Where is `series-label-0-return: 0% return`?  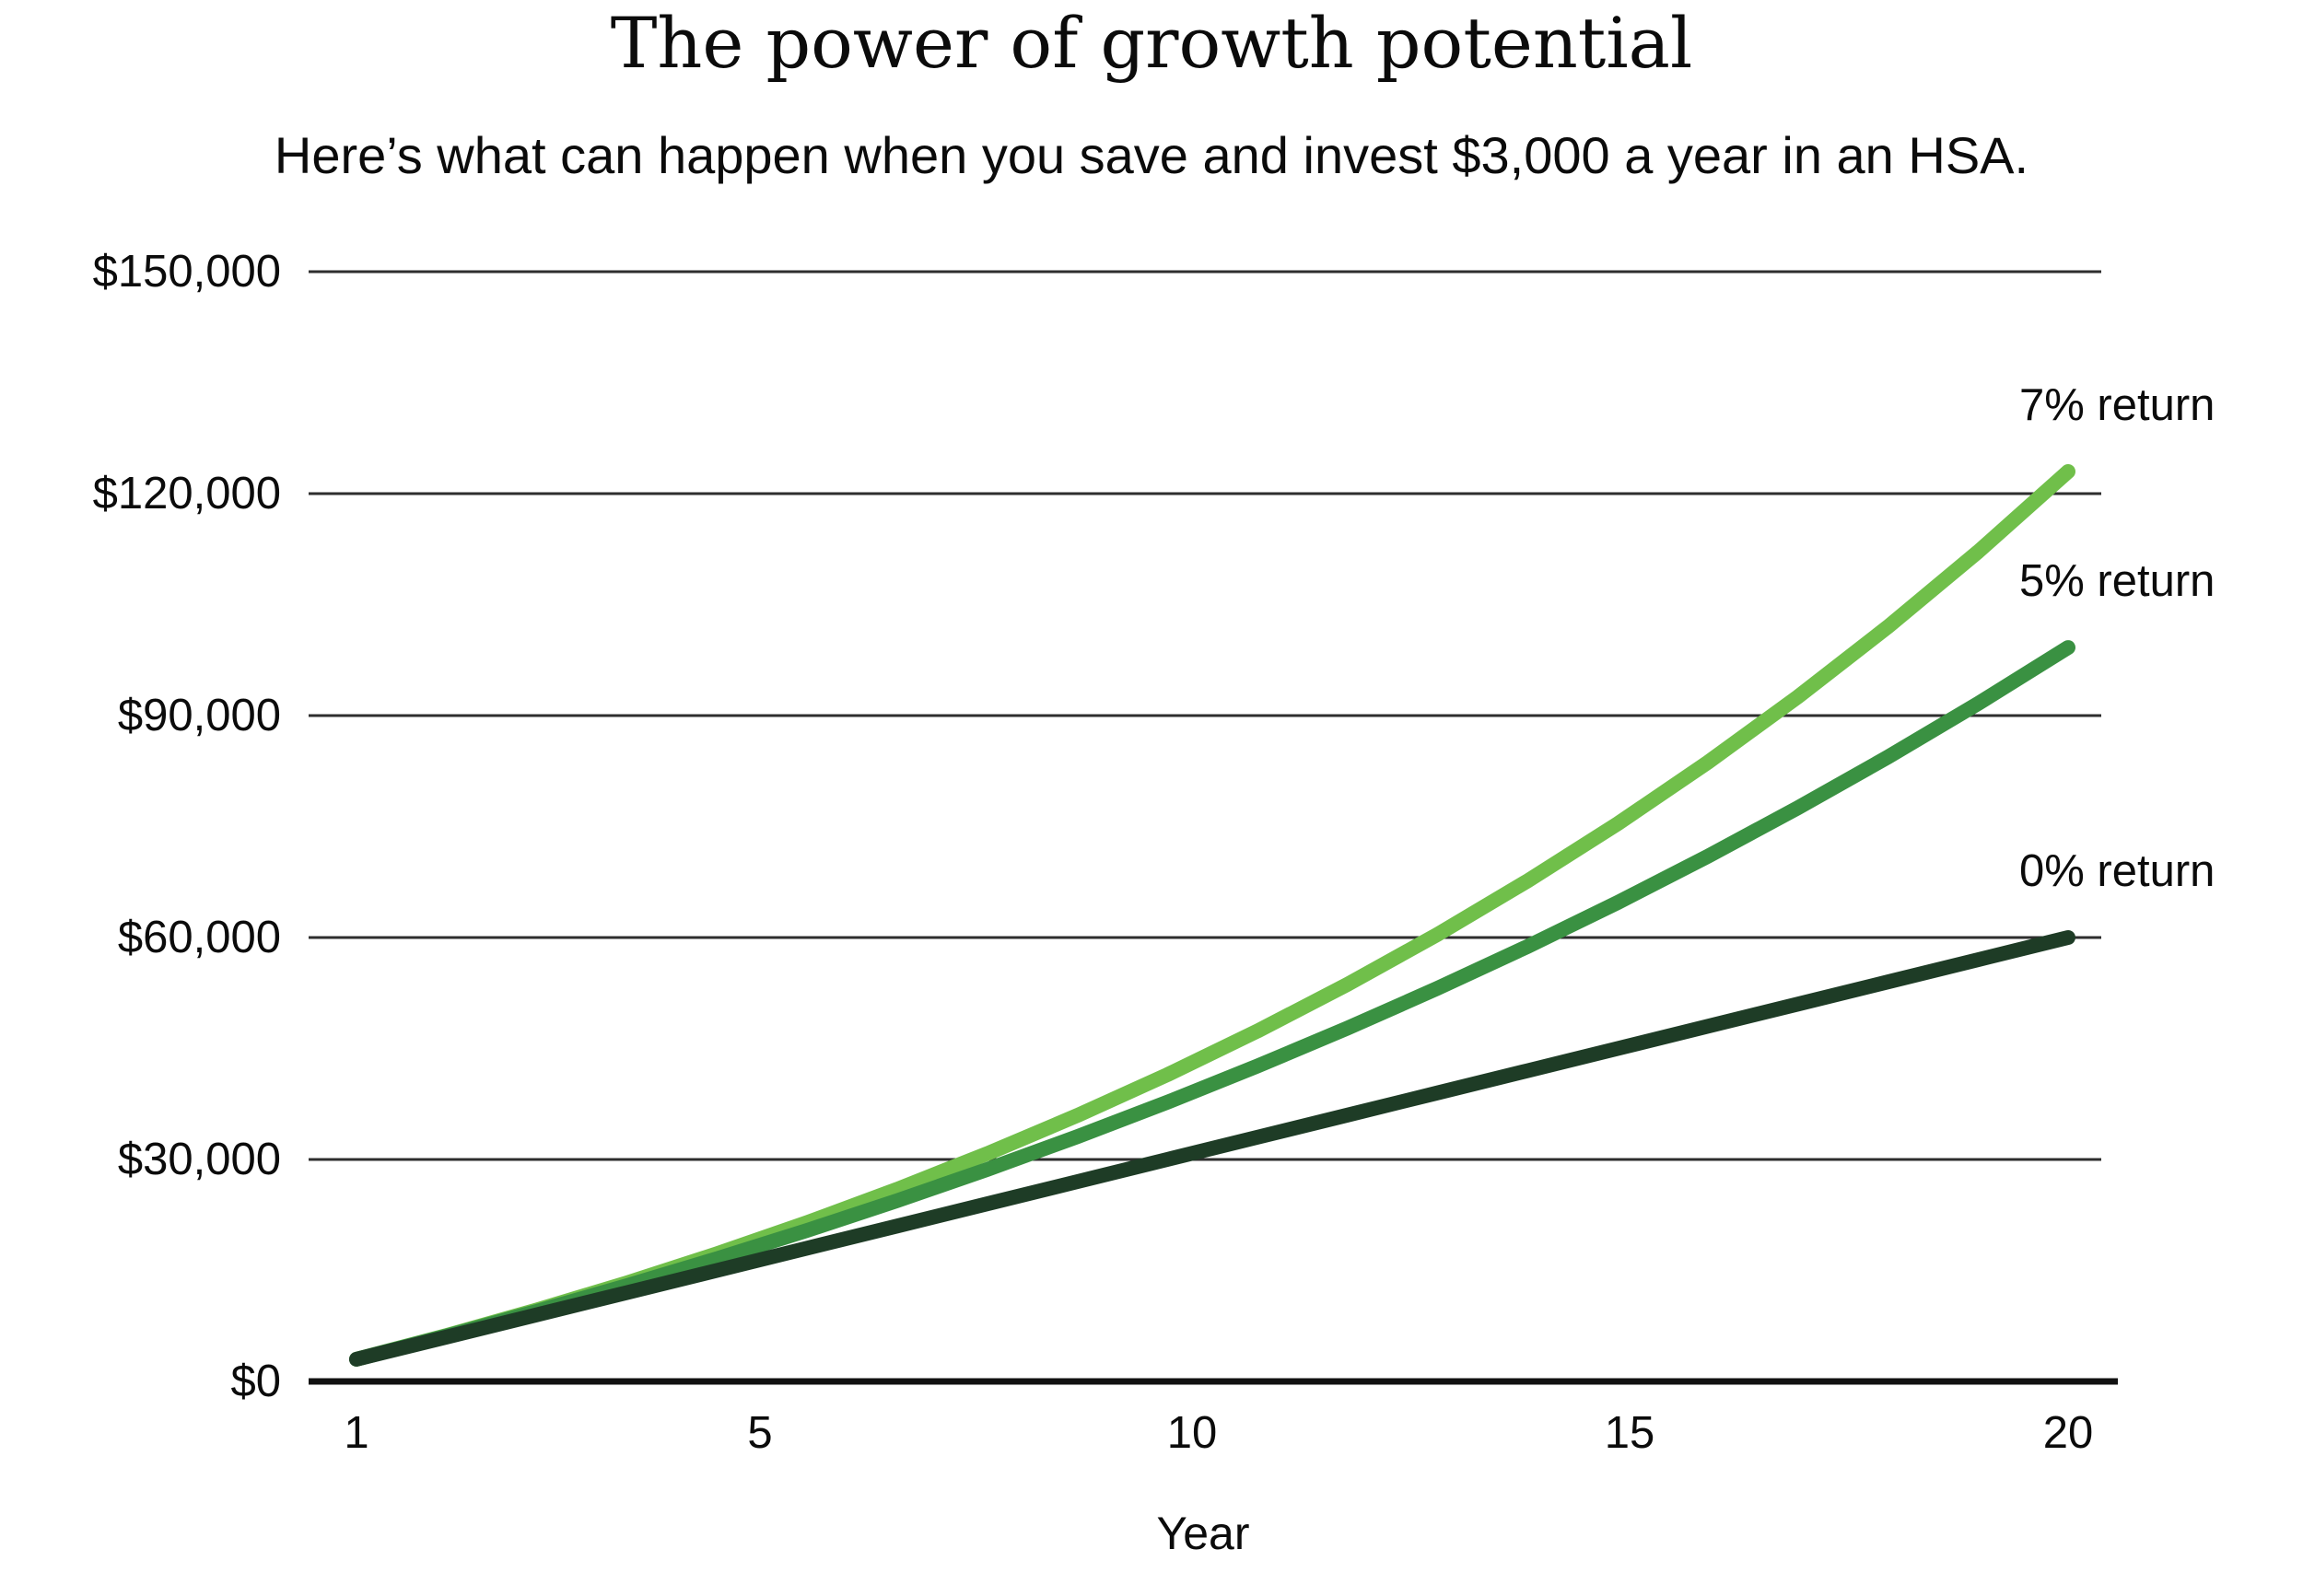 series-label-0-return: 0% return is located at coordinates (2117, 871).